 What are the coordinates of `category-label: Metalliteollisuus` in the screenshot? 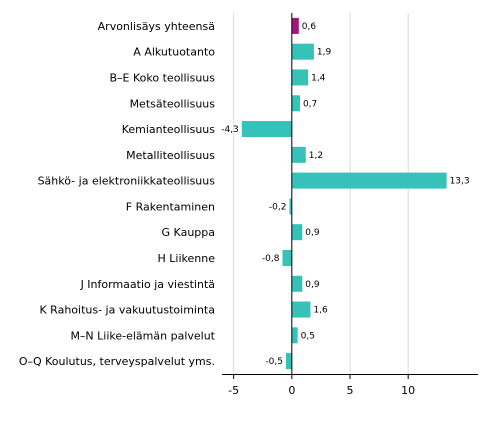 It's located at (170, 155).